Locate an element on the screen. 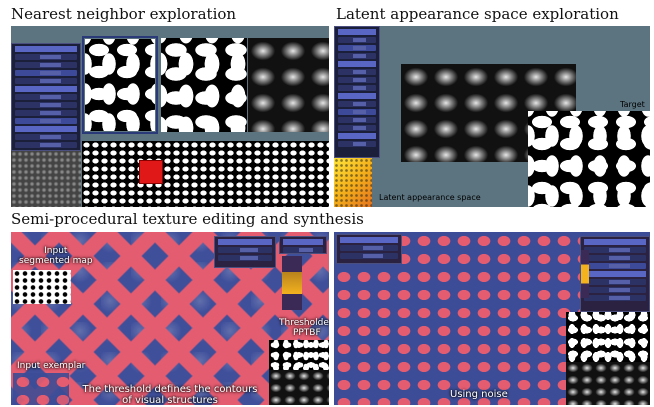 Image resolution: width=654 pixels, height=407 pixels. preview-window-frame is located at coordinates (120, 85).